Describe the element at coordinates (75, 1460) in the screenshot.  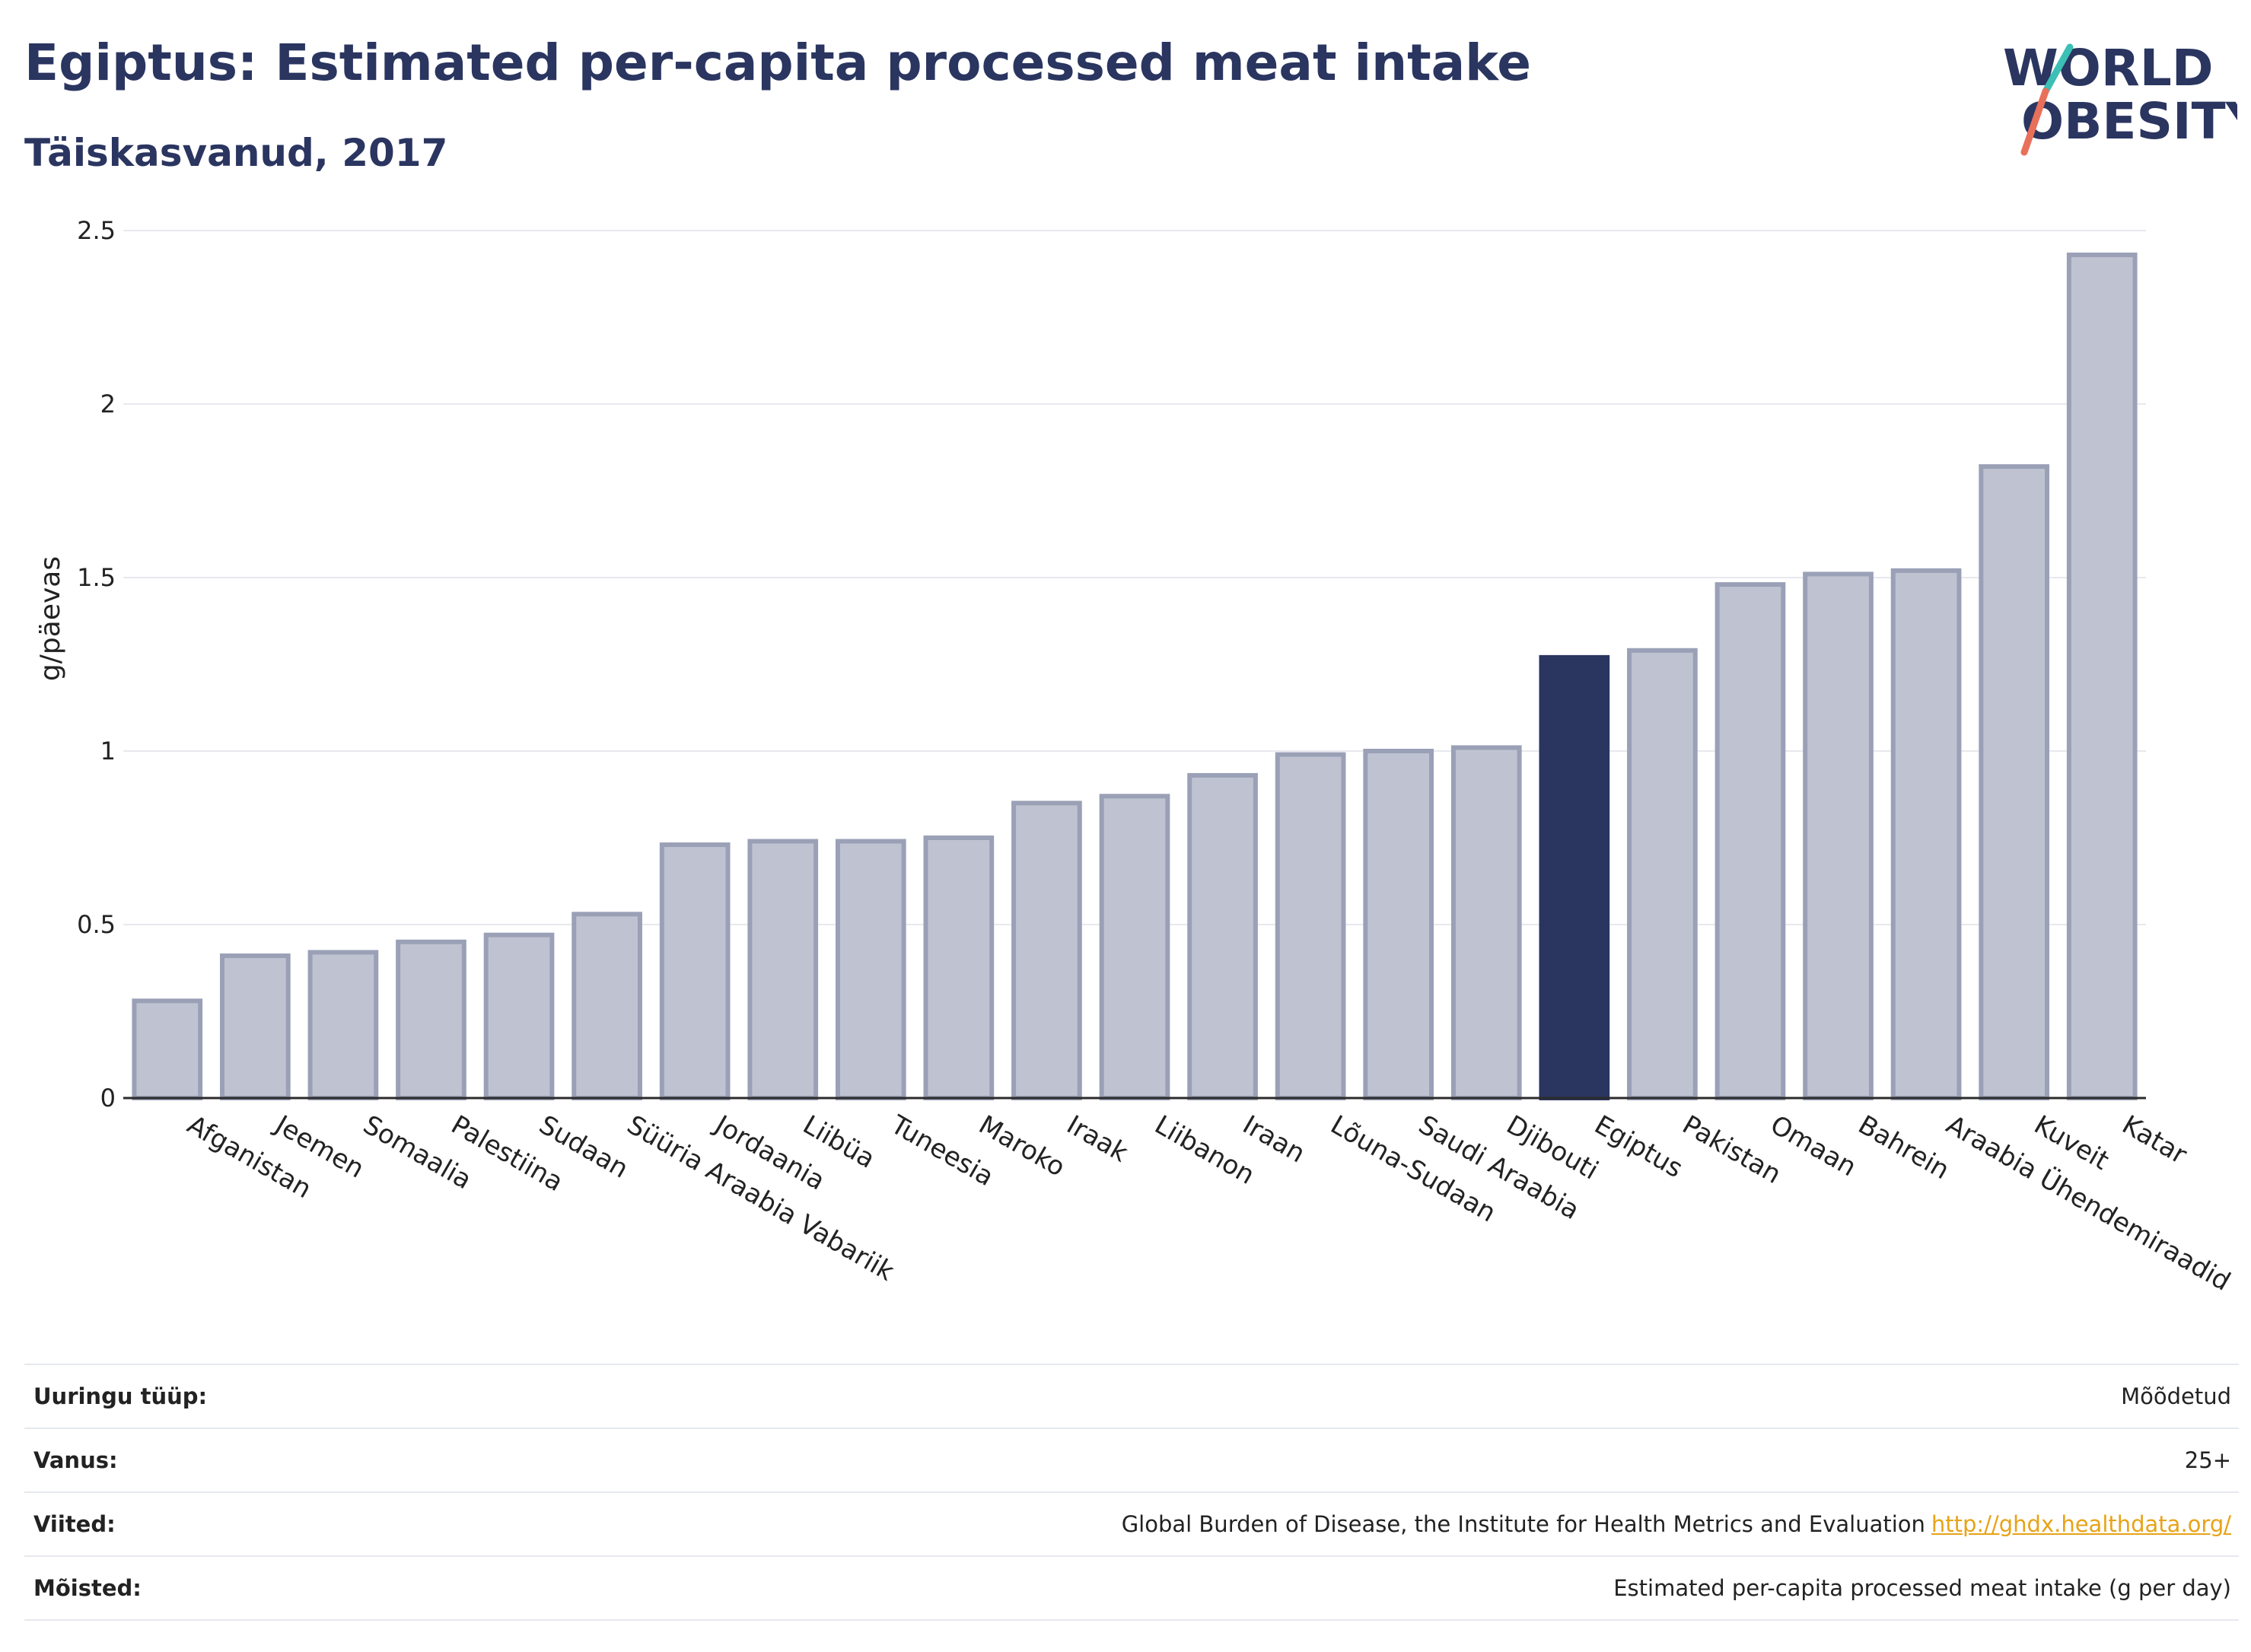
I see `info-label: Vanus:` at that location.